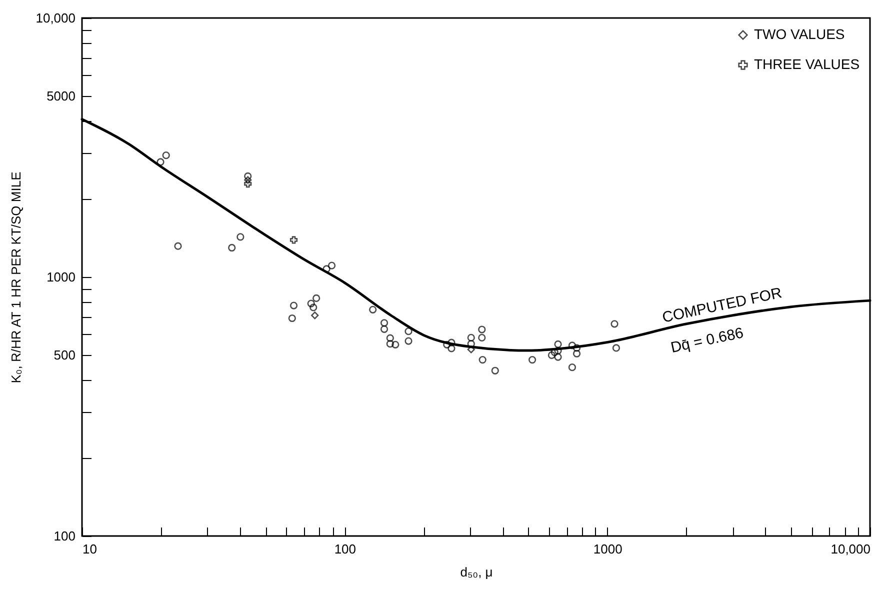  Describe the element at coordinates (16, 277) in the screenshot. I see `y-axis-title: K₀, R/HR AT 1 HR PER KT/SQ MILE` at that location.